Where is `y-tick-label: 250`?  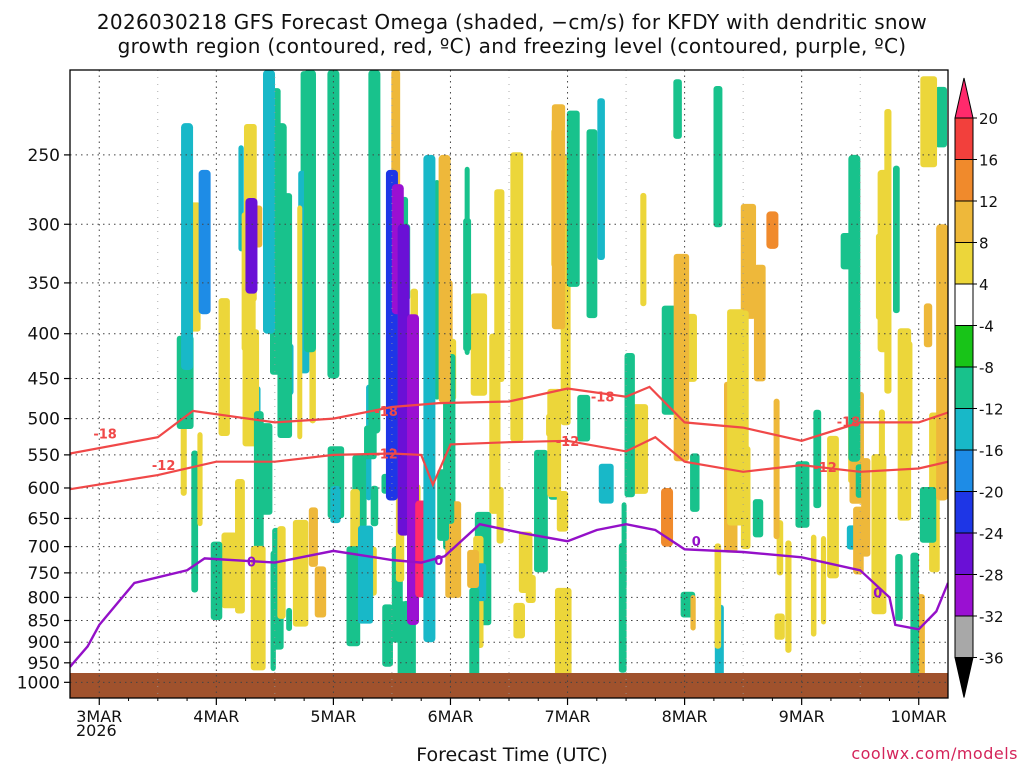 y-tick-label: 250 is located at coordinates (44, 156).